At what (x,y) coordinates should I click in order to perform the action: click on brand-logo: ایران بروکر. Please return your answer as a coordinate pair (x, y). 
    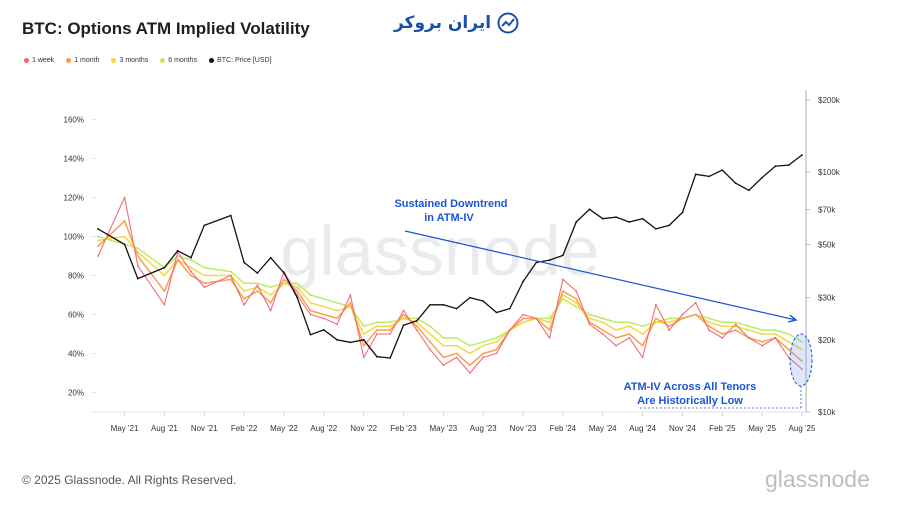
    Looking at the image, I should click on (456, 23).